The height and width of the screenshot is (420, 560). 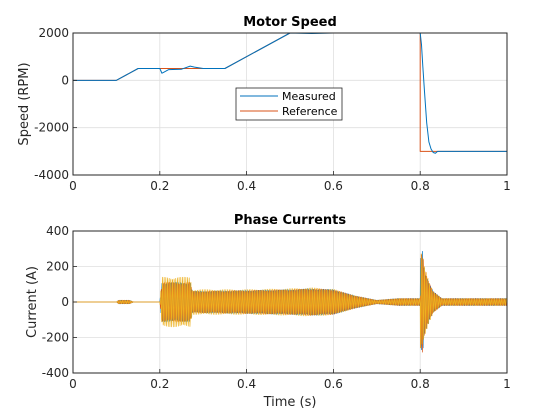 I want to click on speed-x-tick-label: 1, so click(x=507, y=186).